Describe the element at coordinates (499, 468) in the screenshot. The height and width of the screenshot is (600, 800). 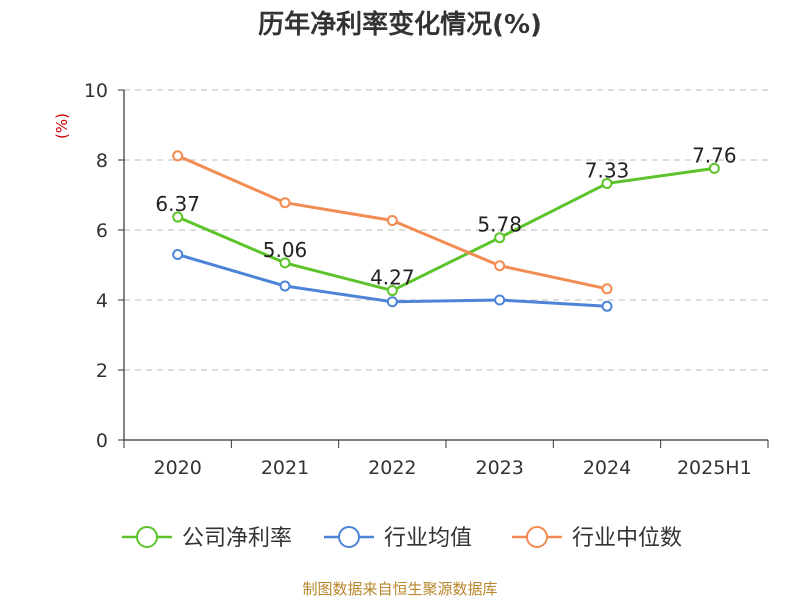
I see `x-tick-label: 2023` at that location.